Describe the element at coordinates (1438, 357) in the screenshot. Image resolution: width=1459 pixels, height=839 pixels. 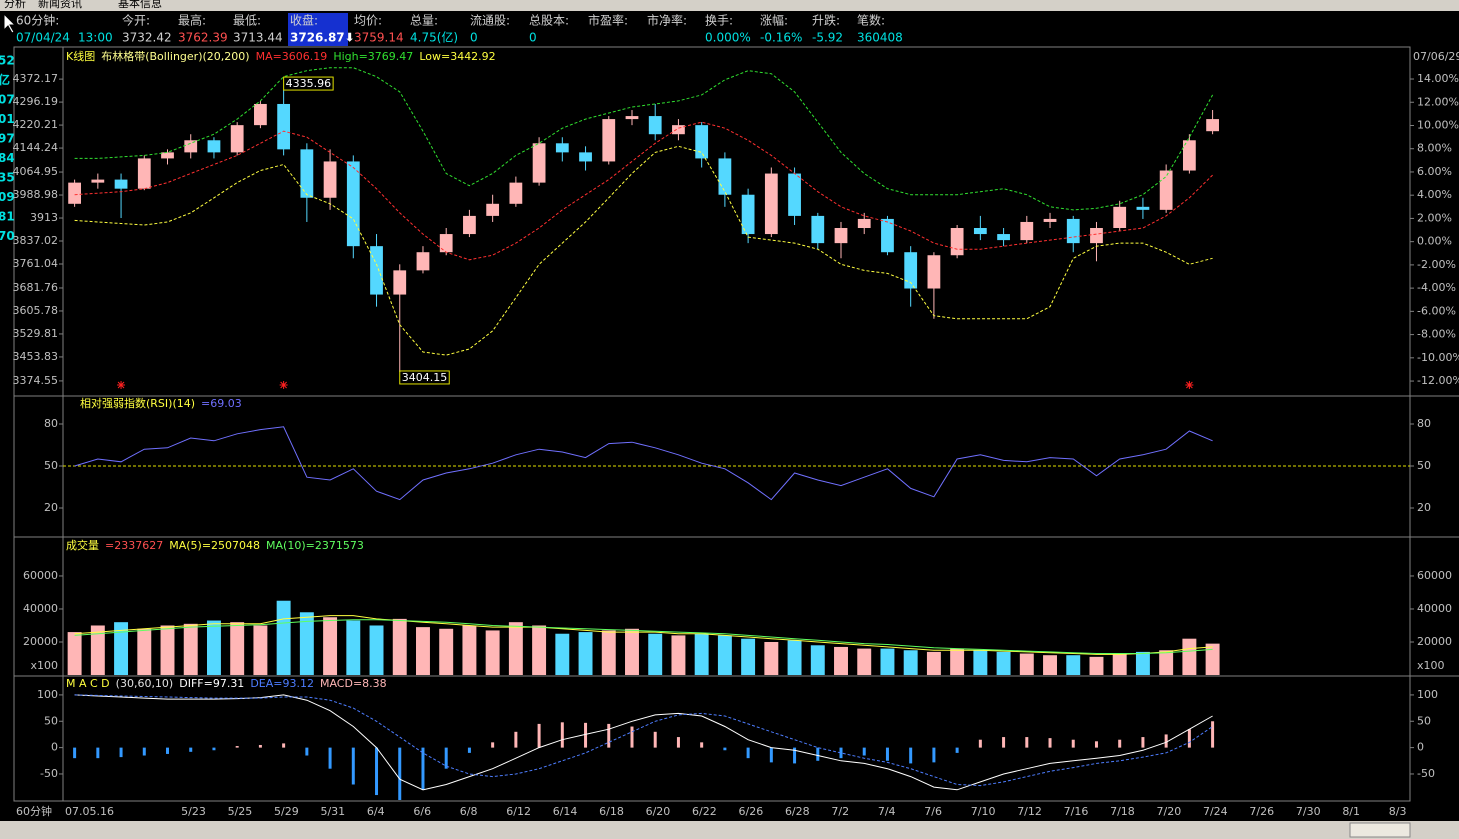
I see `tick-label: -10.00%` at that location.